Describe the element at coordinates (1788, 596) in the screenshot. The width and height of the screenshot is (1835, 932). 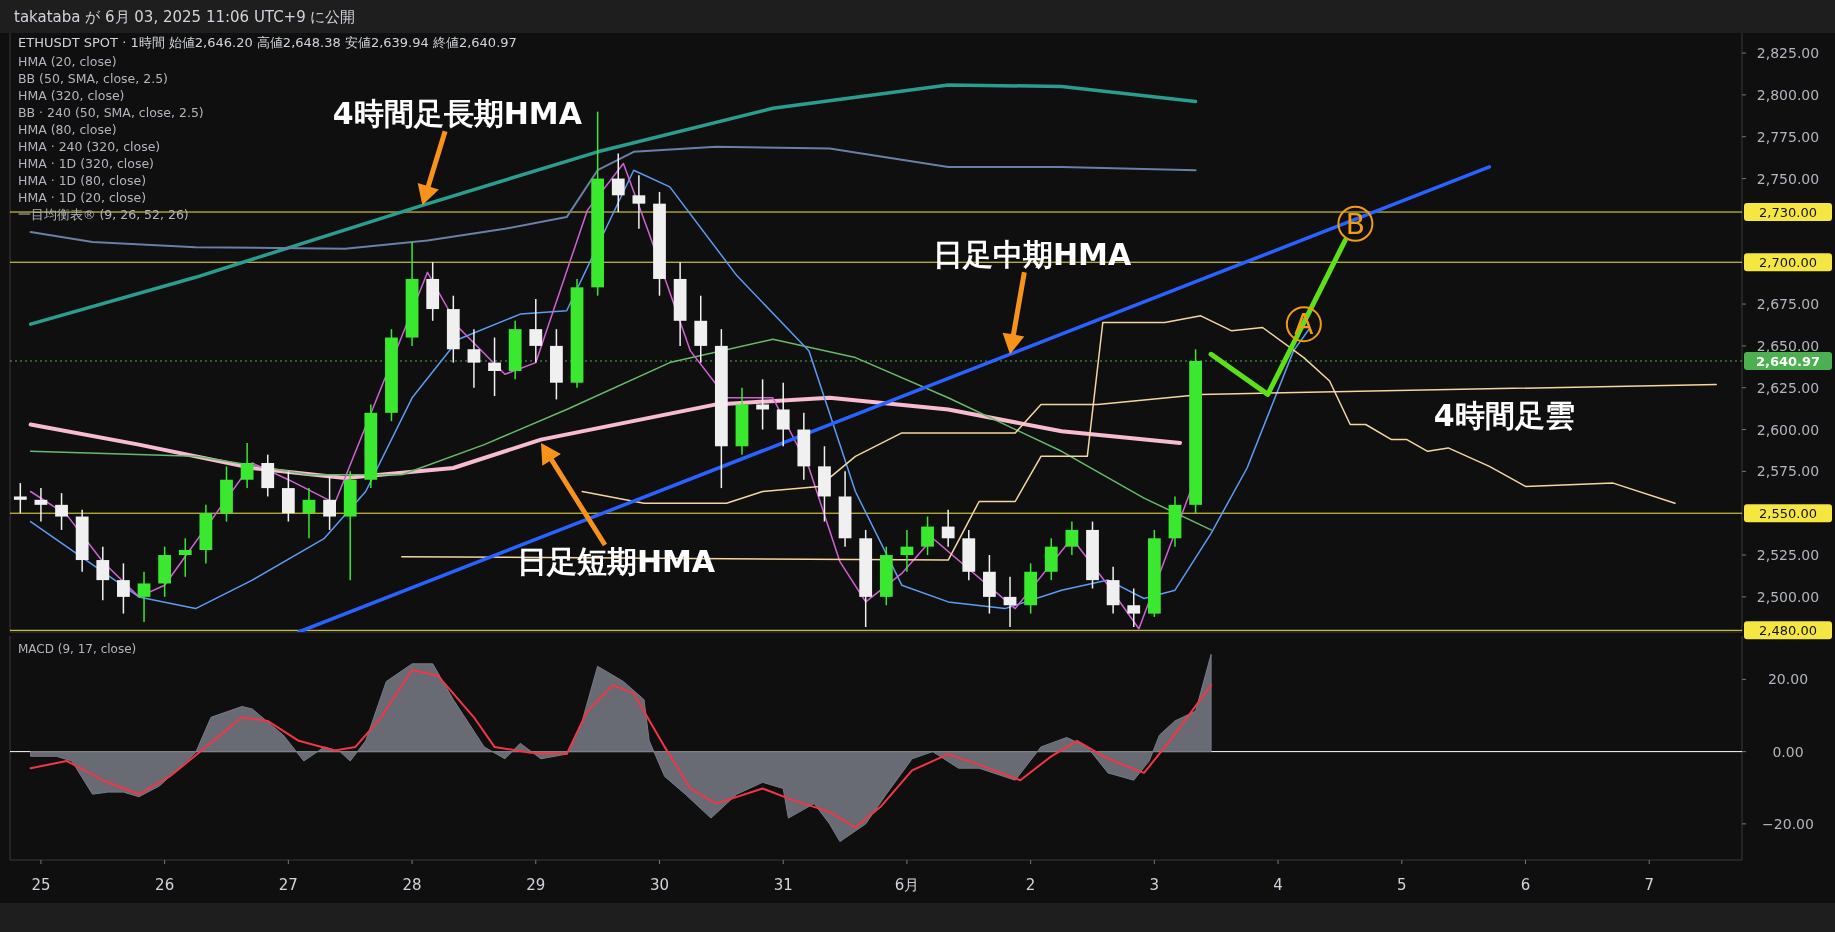
I see `y-tick-label: 2,500.00` at that location.